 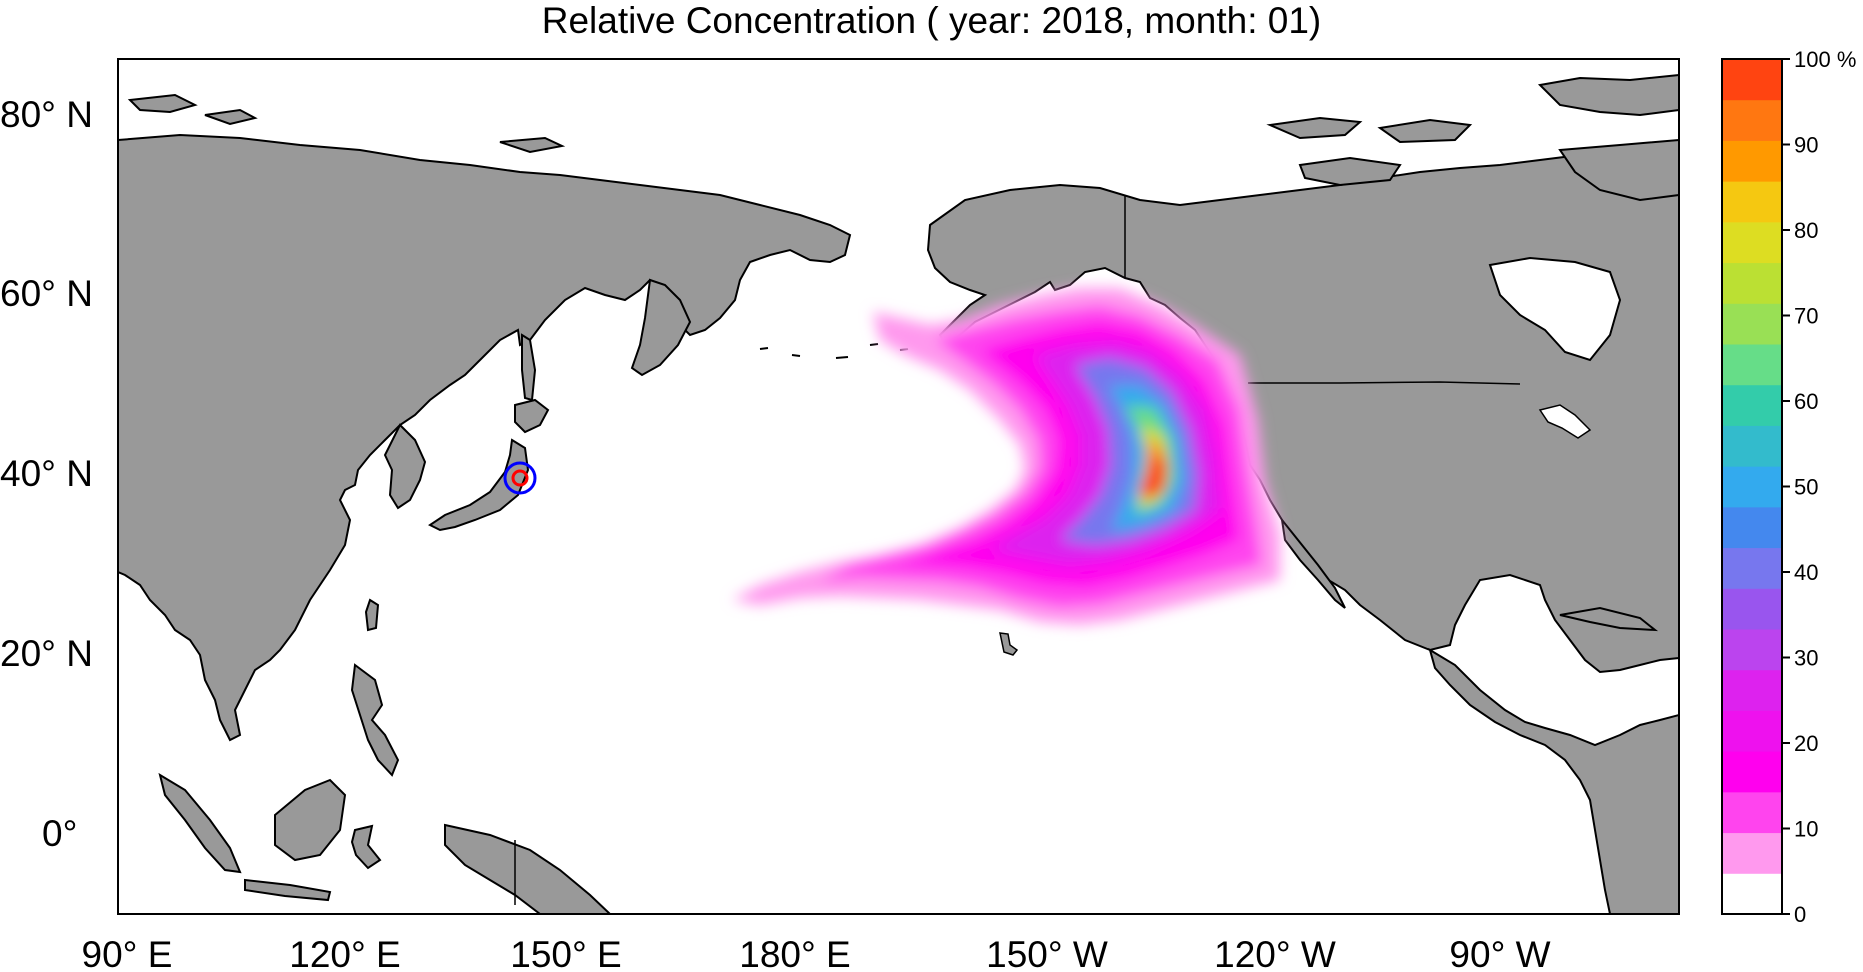 I want to click on lon-label-150e: 150° E, so click(x=566, y=953).